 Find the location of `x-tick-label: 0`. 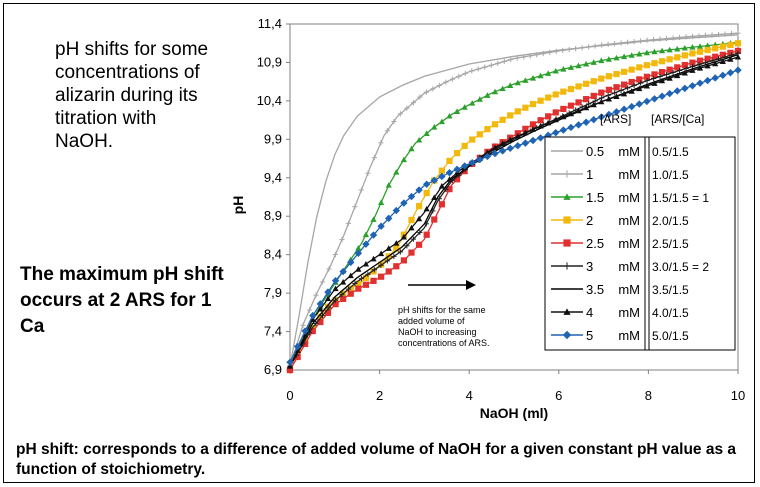

x-tick-label: 0 is located at coordinates (289, 395).